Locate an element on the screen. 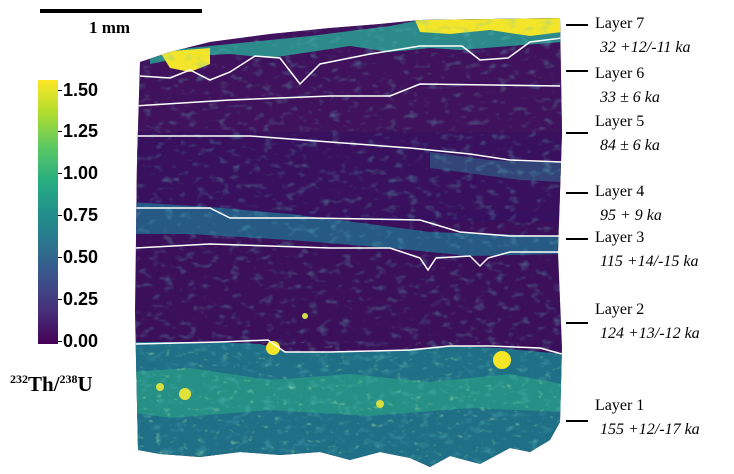  layer-5-age: 84 ± 6 ka is located at coordinates (630, 145).